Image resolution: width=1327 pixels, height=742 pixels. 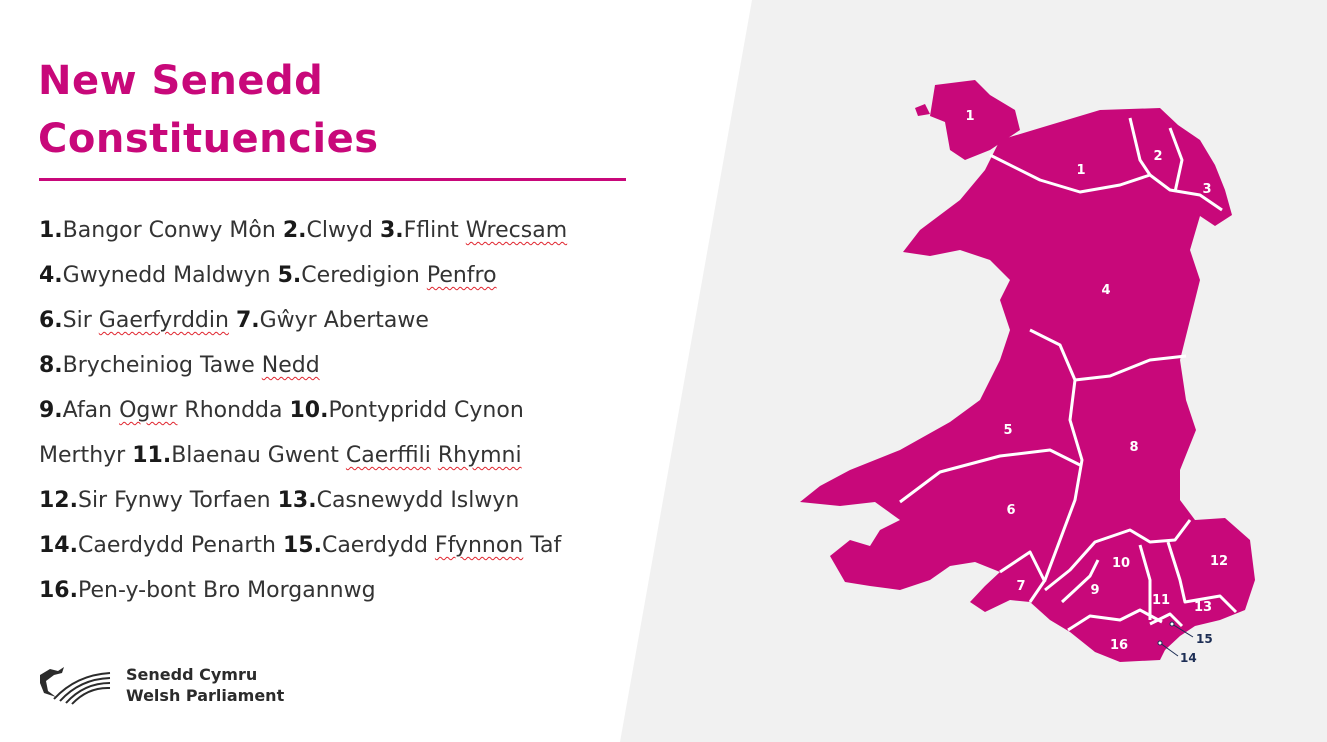 What do you see at coordinates (343, 230) in the screenshot?
I see `constituency-name: Clwyd` at bounding box center [343, 230].